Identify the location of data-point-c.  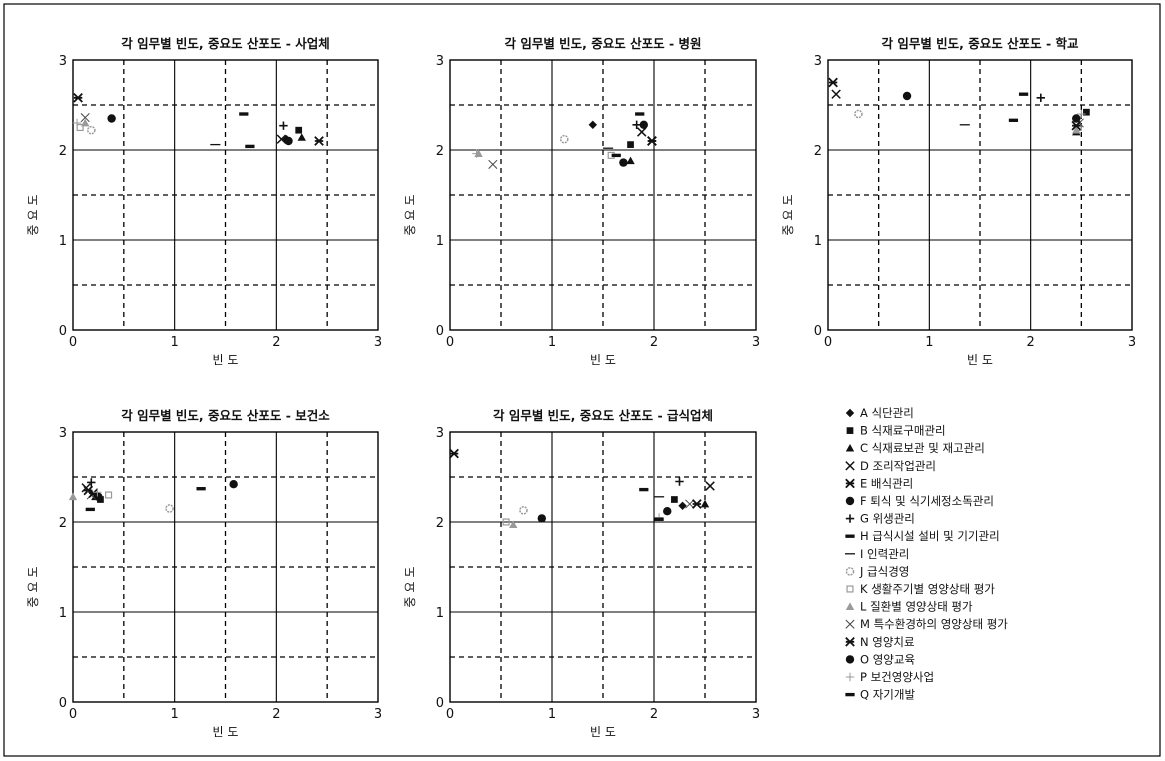
(630, 160).